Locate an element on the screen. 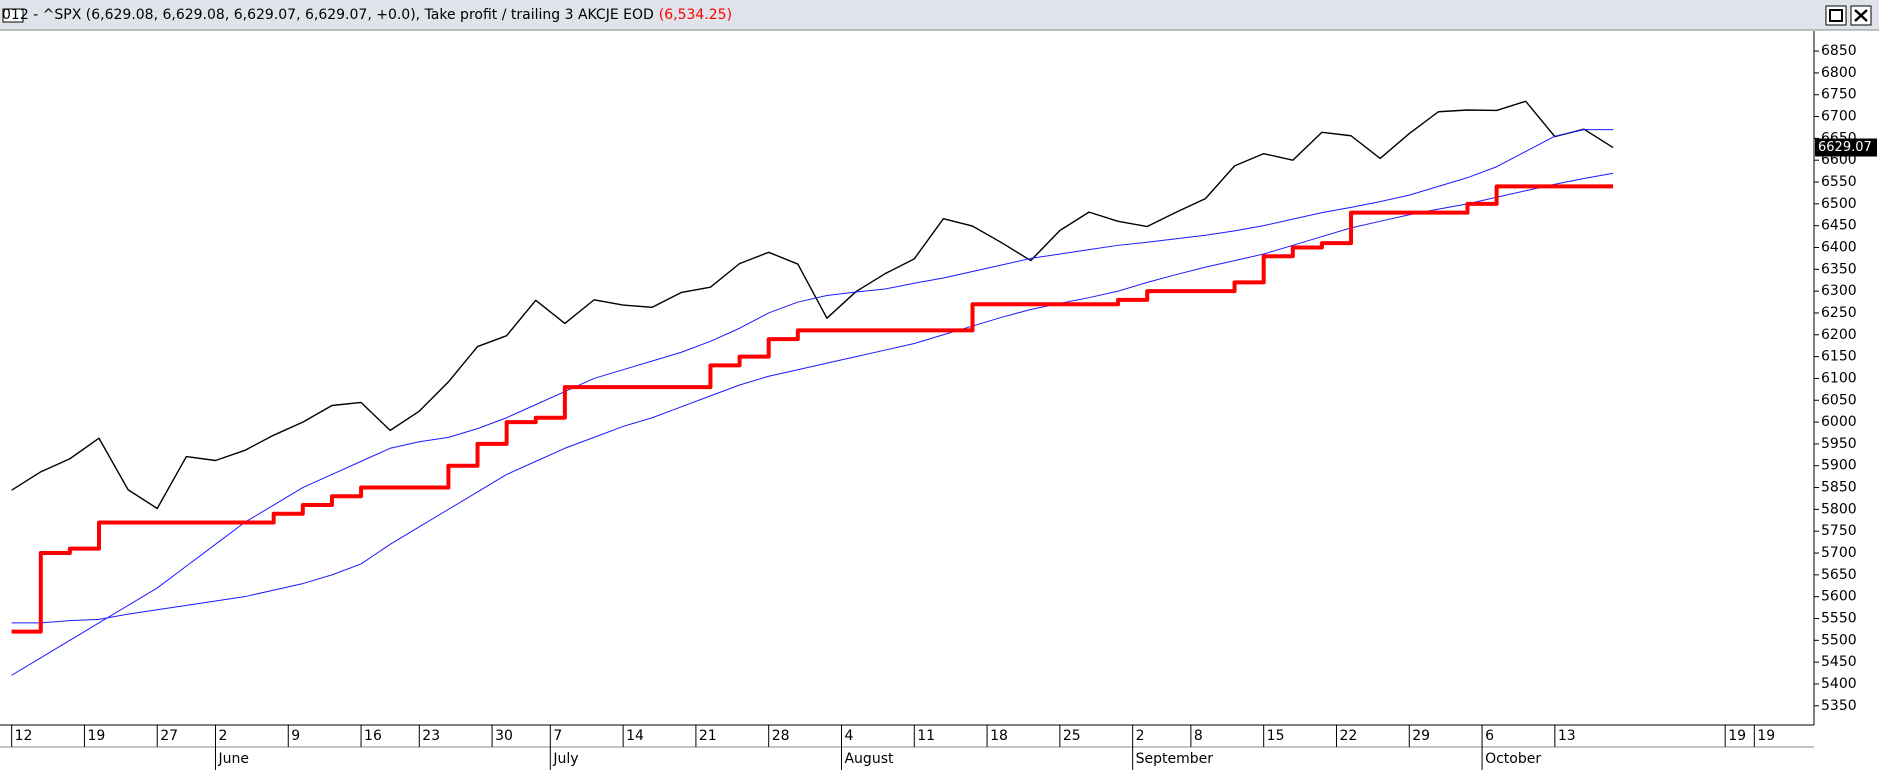 The width and height of the screenshot is (1879, 774). month-label: July is located at coordinates (565, 759).